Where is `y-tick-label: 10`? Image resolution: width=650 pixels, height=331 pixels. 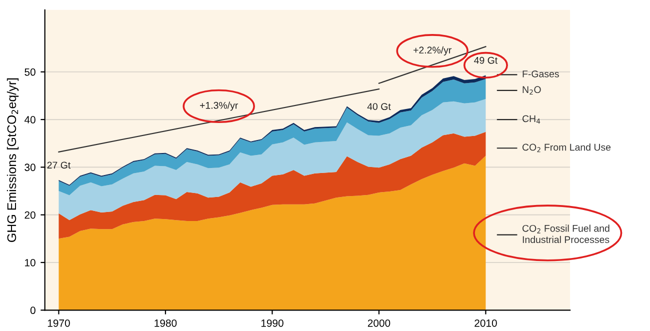
y-tick-label: 10 is located at coordinates (30, 262).